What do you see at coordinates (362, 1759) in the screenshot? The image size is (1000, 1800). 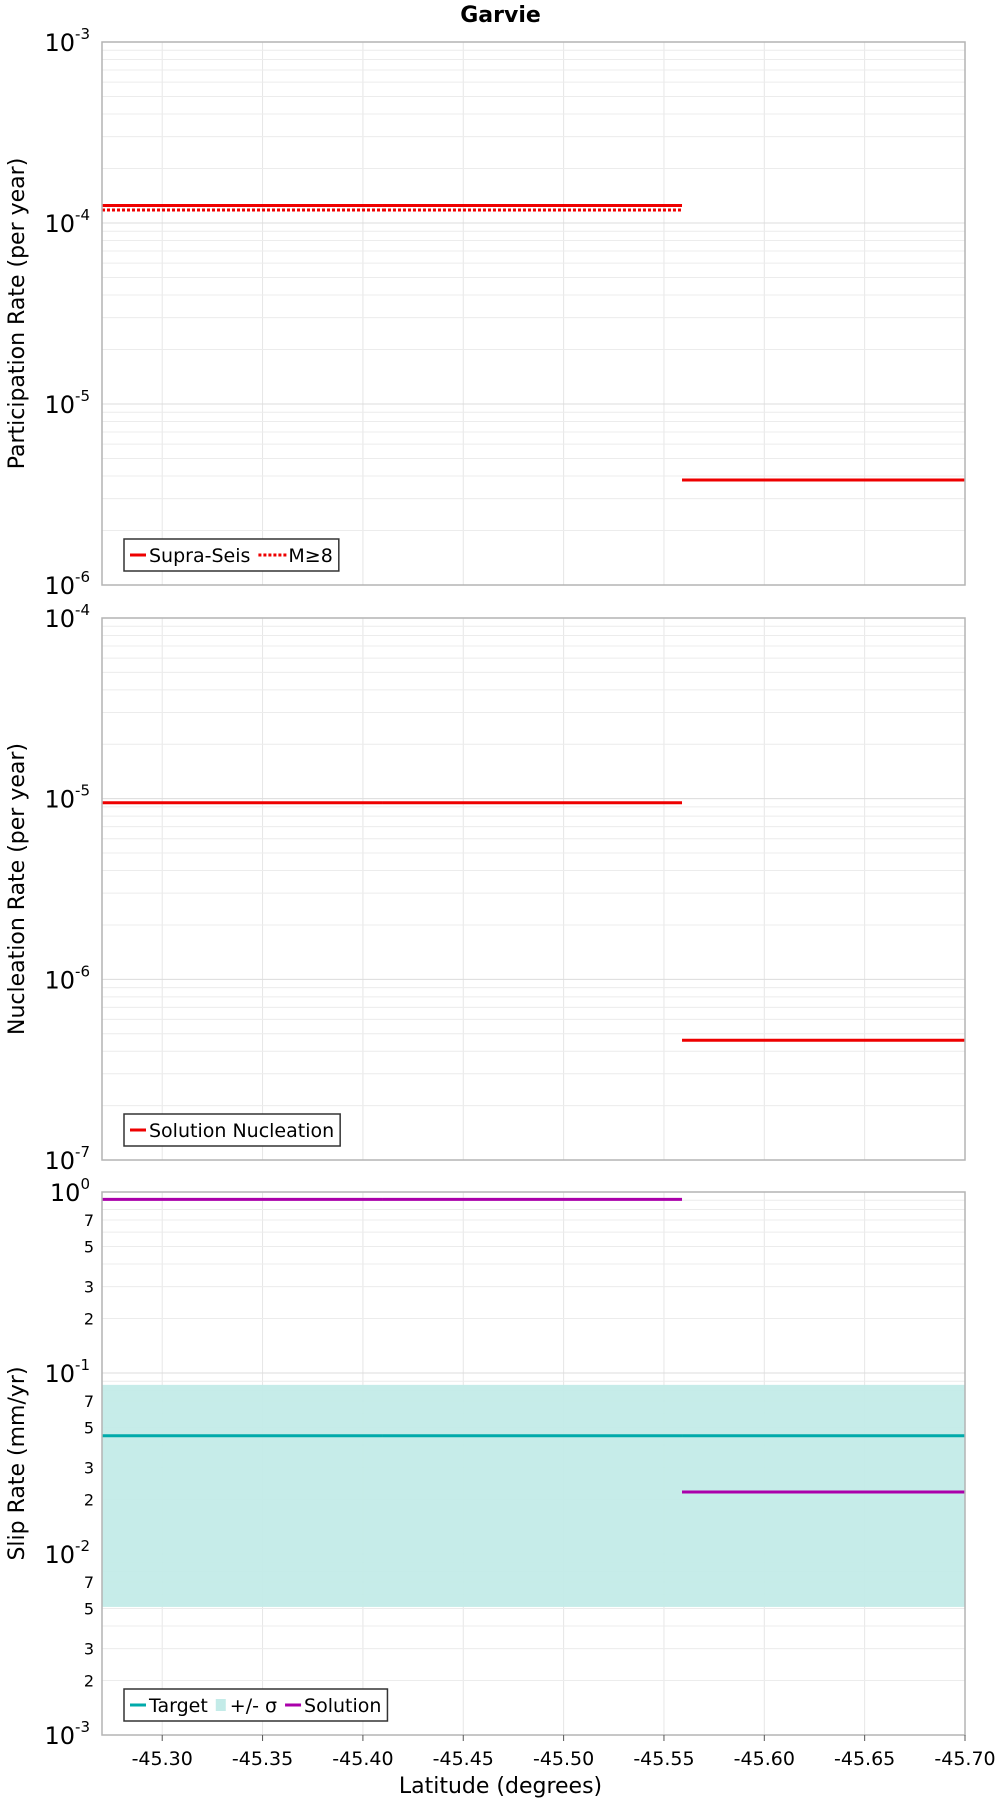 I see `x-tick-label: -45.40` at bounding box center [362, 1759].